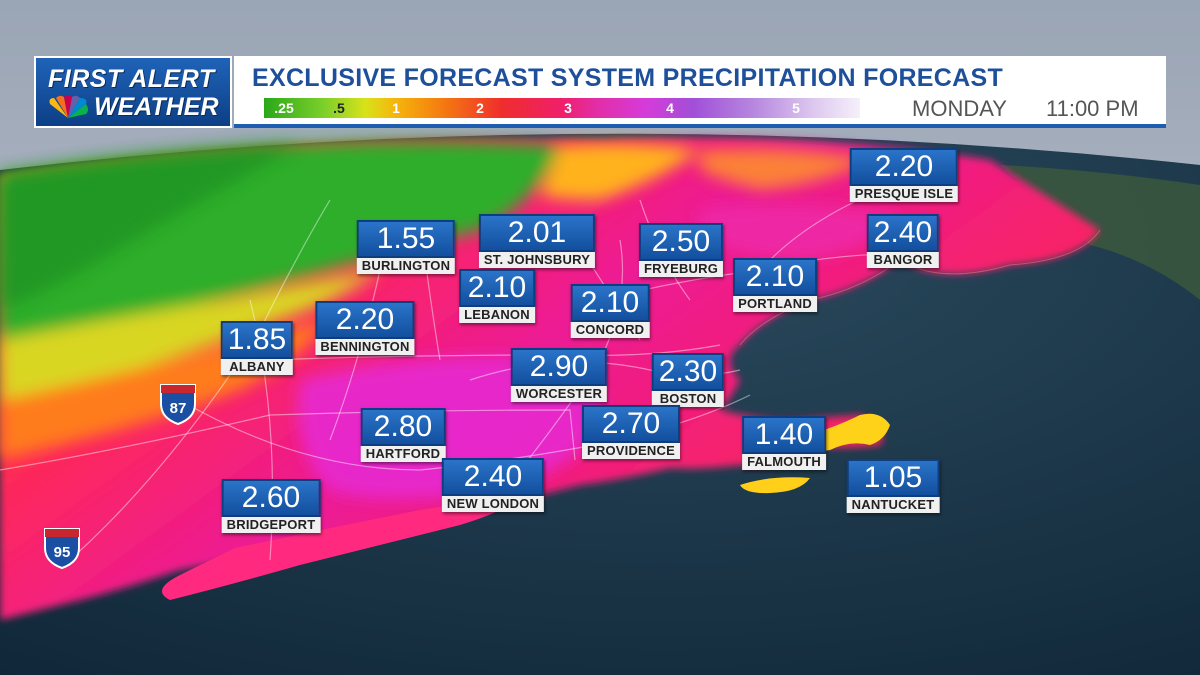  What do you see at coordinates (257, 367) in the screenshot?
I see `city-name: ALBANY` at bounding box center [257, 367].